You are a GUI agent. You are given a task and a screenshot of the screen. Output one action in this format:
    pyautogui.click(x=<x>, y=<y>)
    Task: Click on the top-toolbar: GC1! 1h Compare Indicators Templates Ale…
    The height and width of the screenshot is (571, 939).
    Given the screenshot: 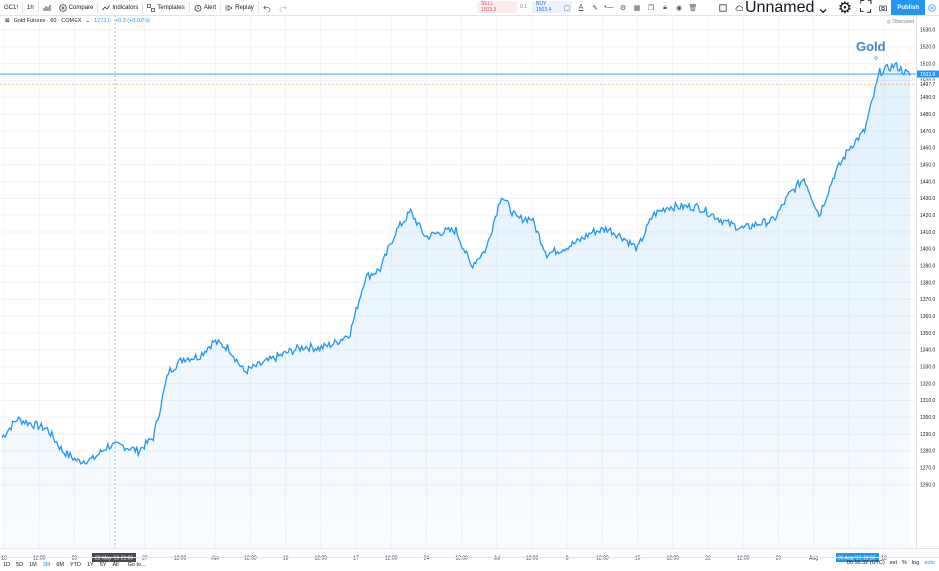 What is the action you would take?
    pyautogui.click(x=469, y=8)
    